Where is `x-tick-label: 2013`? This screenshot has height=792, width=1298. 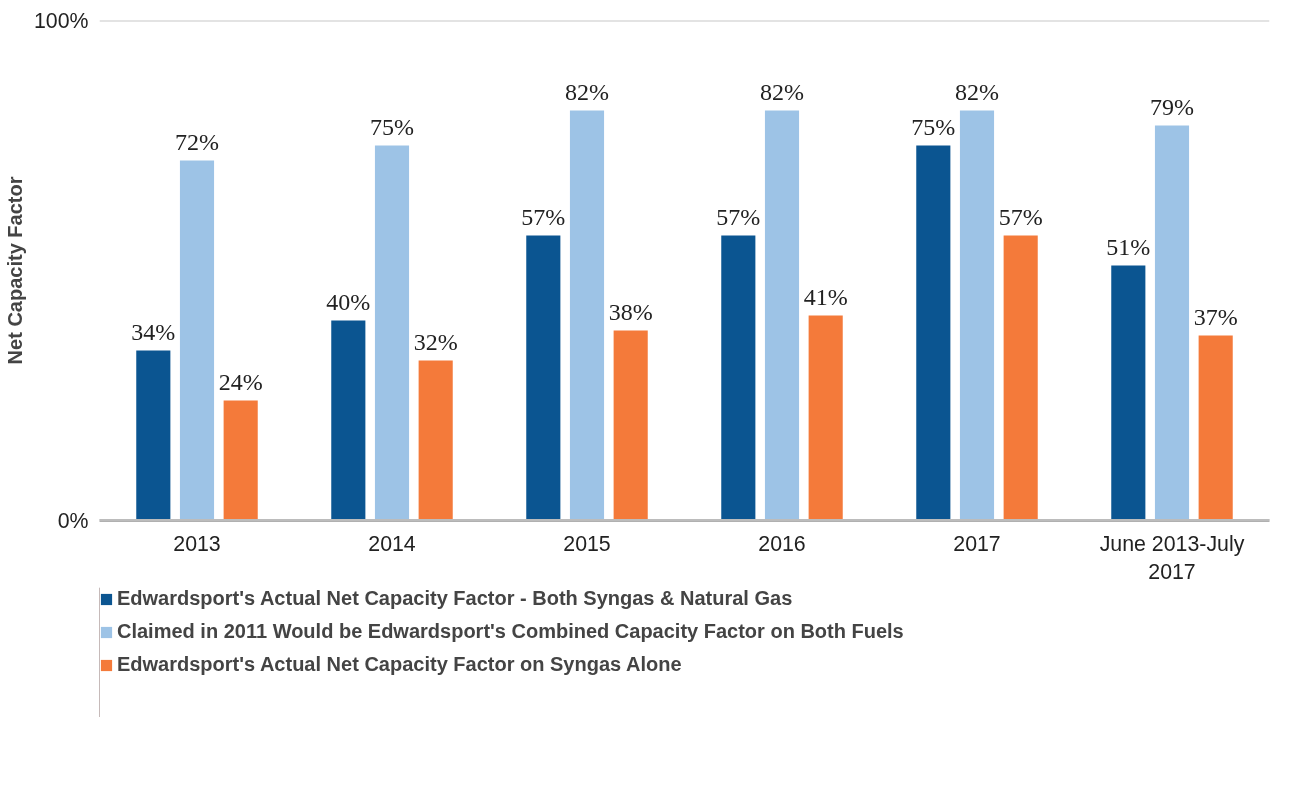
x-tick-label: 2013 is located at coordinates (197, 543).